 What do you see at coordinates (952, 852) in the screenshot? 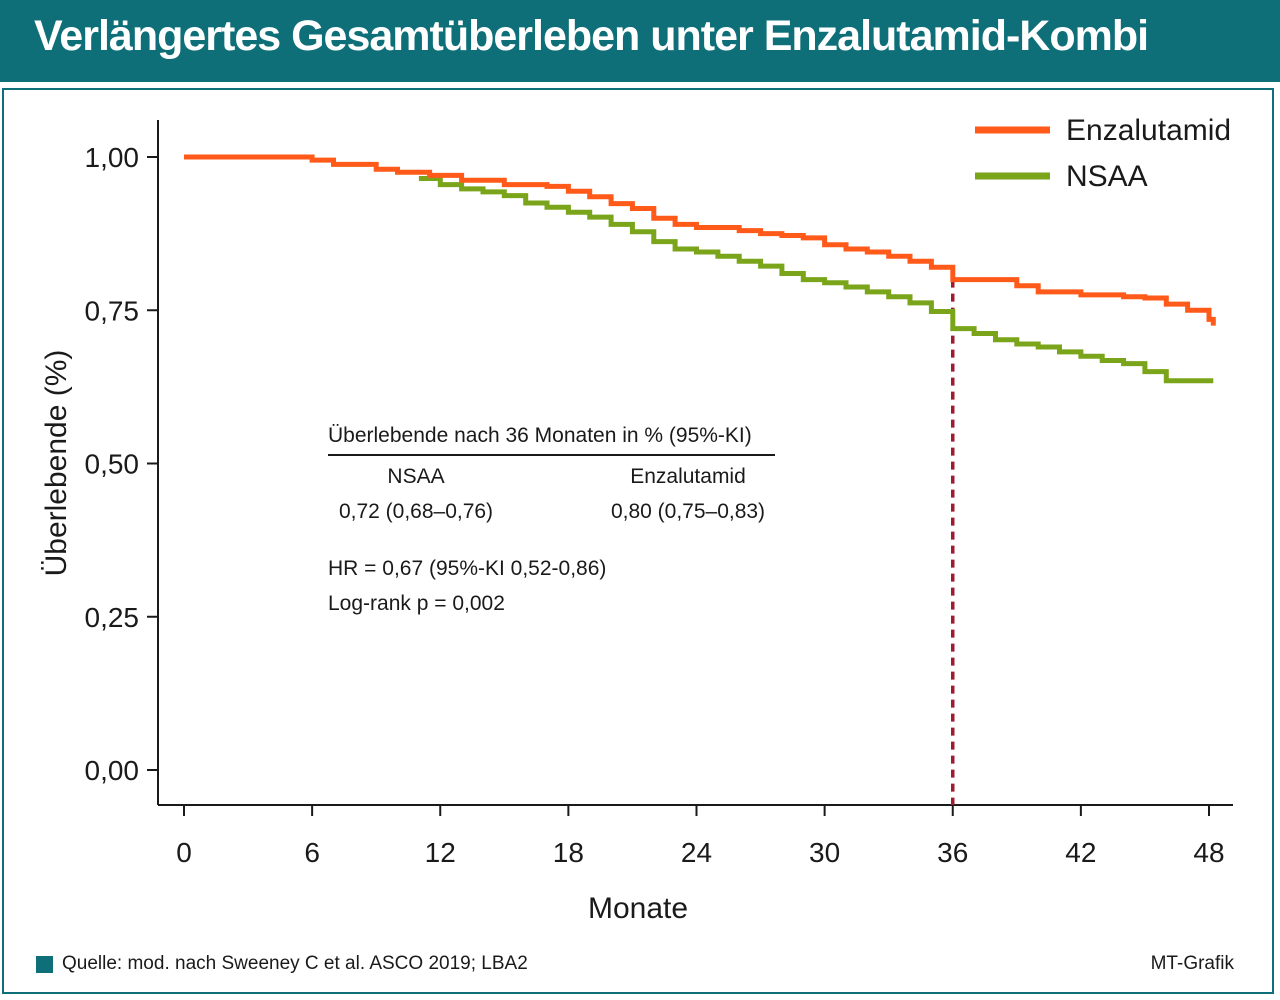
I see `x-tick-label: 36` at bounding box center [952, 852].